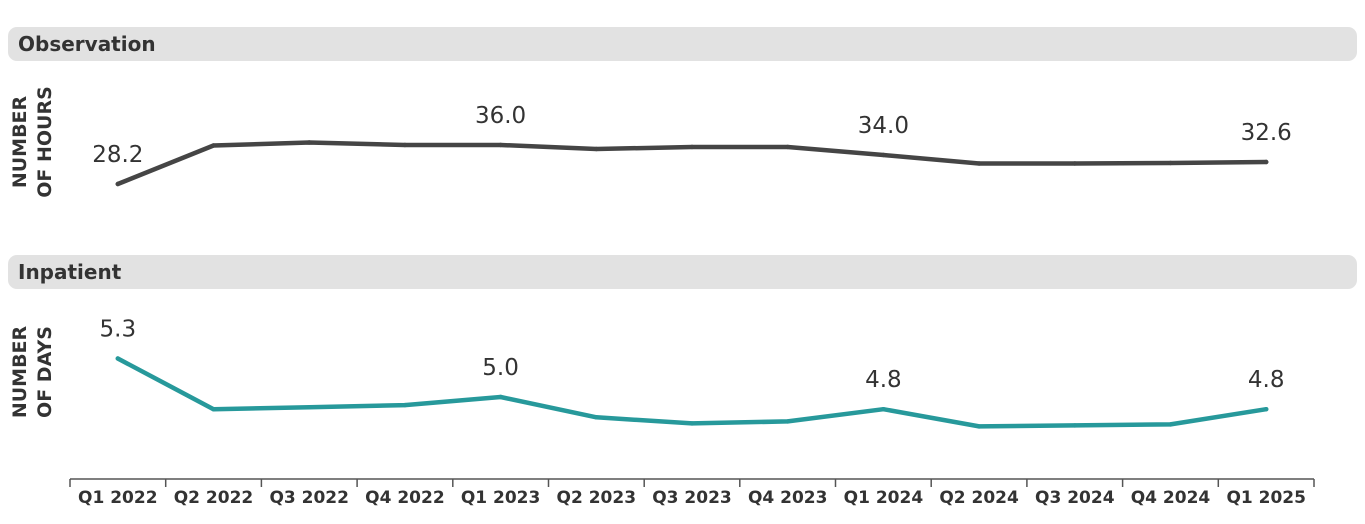 The height and width of the screenshot is (524, 1365). What do you see at coordinates (1266, 133) in the screenshot?
I see `observation-data-label-4: 32.6` at bounding box center [1266, 133].